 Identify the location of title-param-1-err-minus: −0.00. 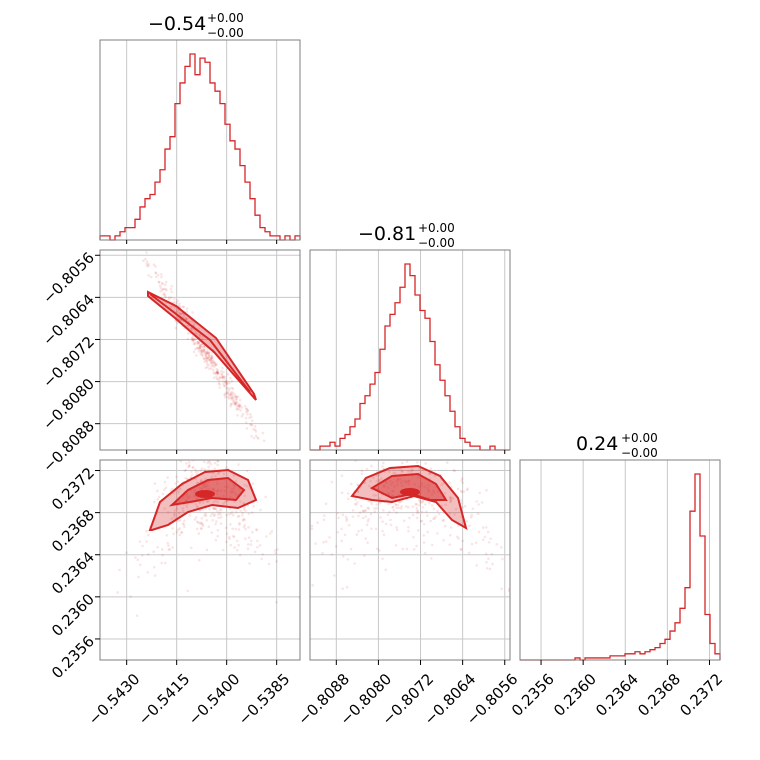
(225, 33).